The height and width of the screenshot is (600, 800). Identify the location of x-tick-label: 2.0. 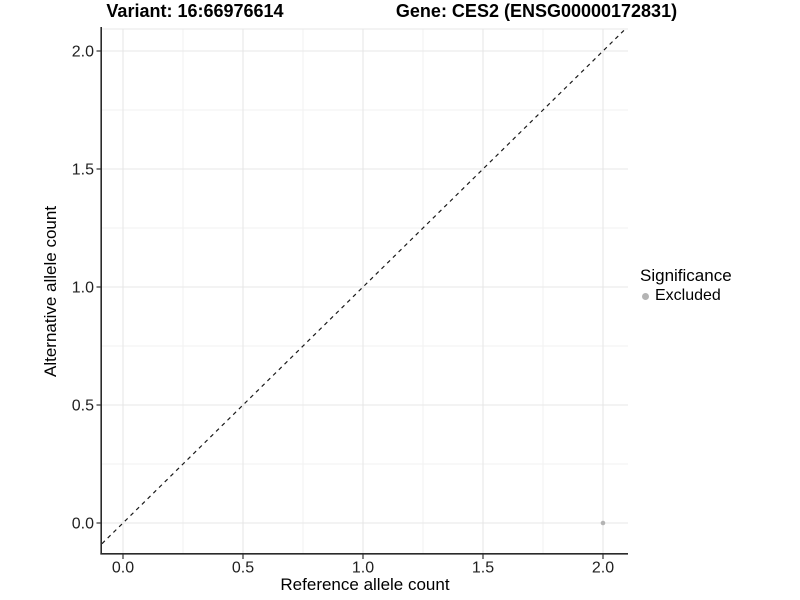
(603, 568).